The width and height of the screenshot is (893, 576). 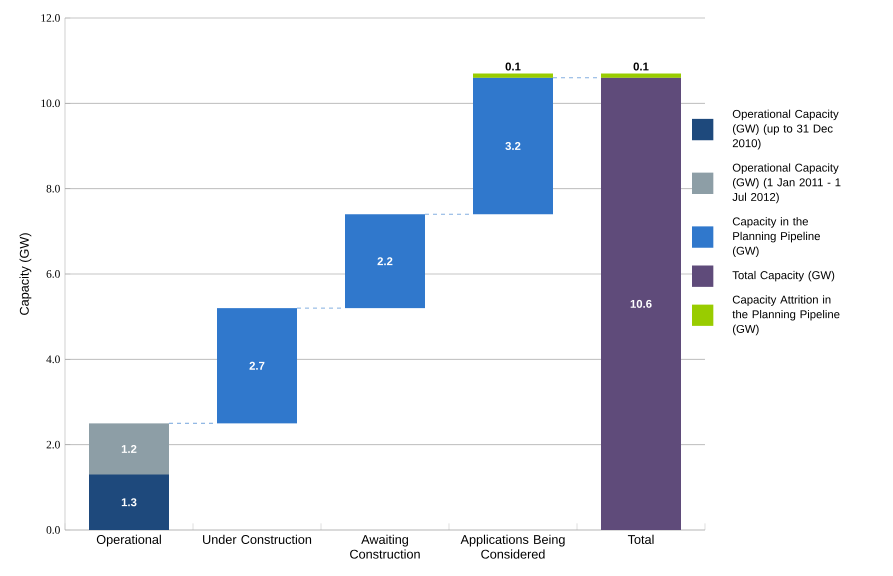 I want to click on data-label: 2.7, so click(x=257, y=366).